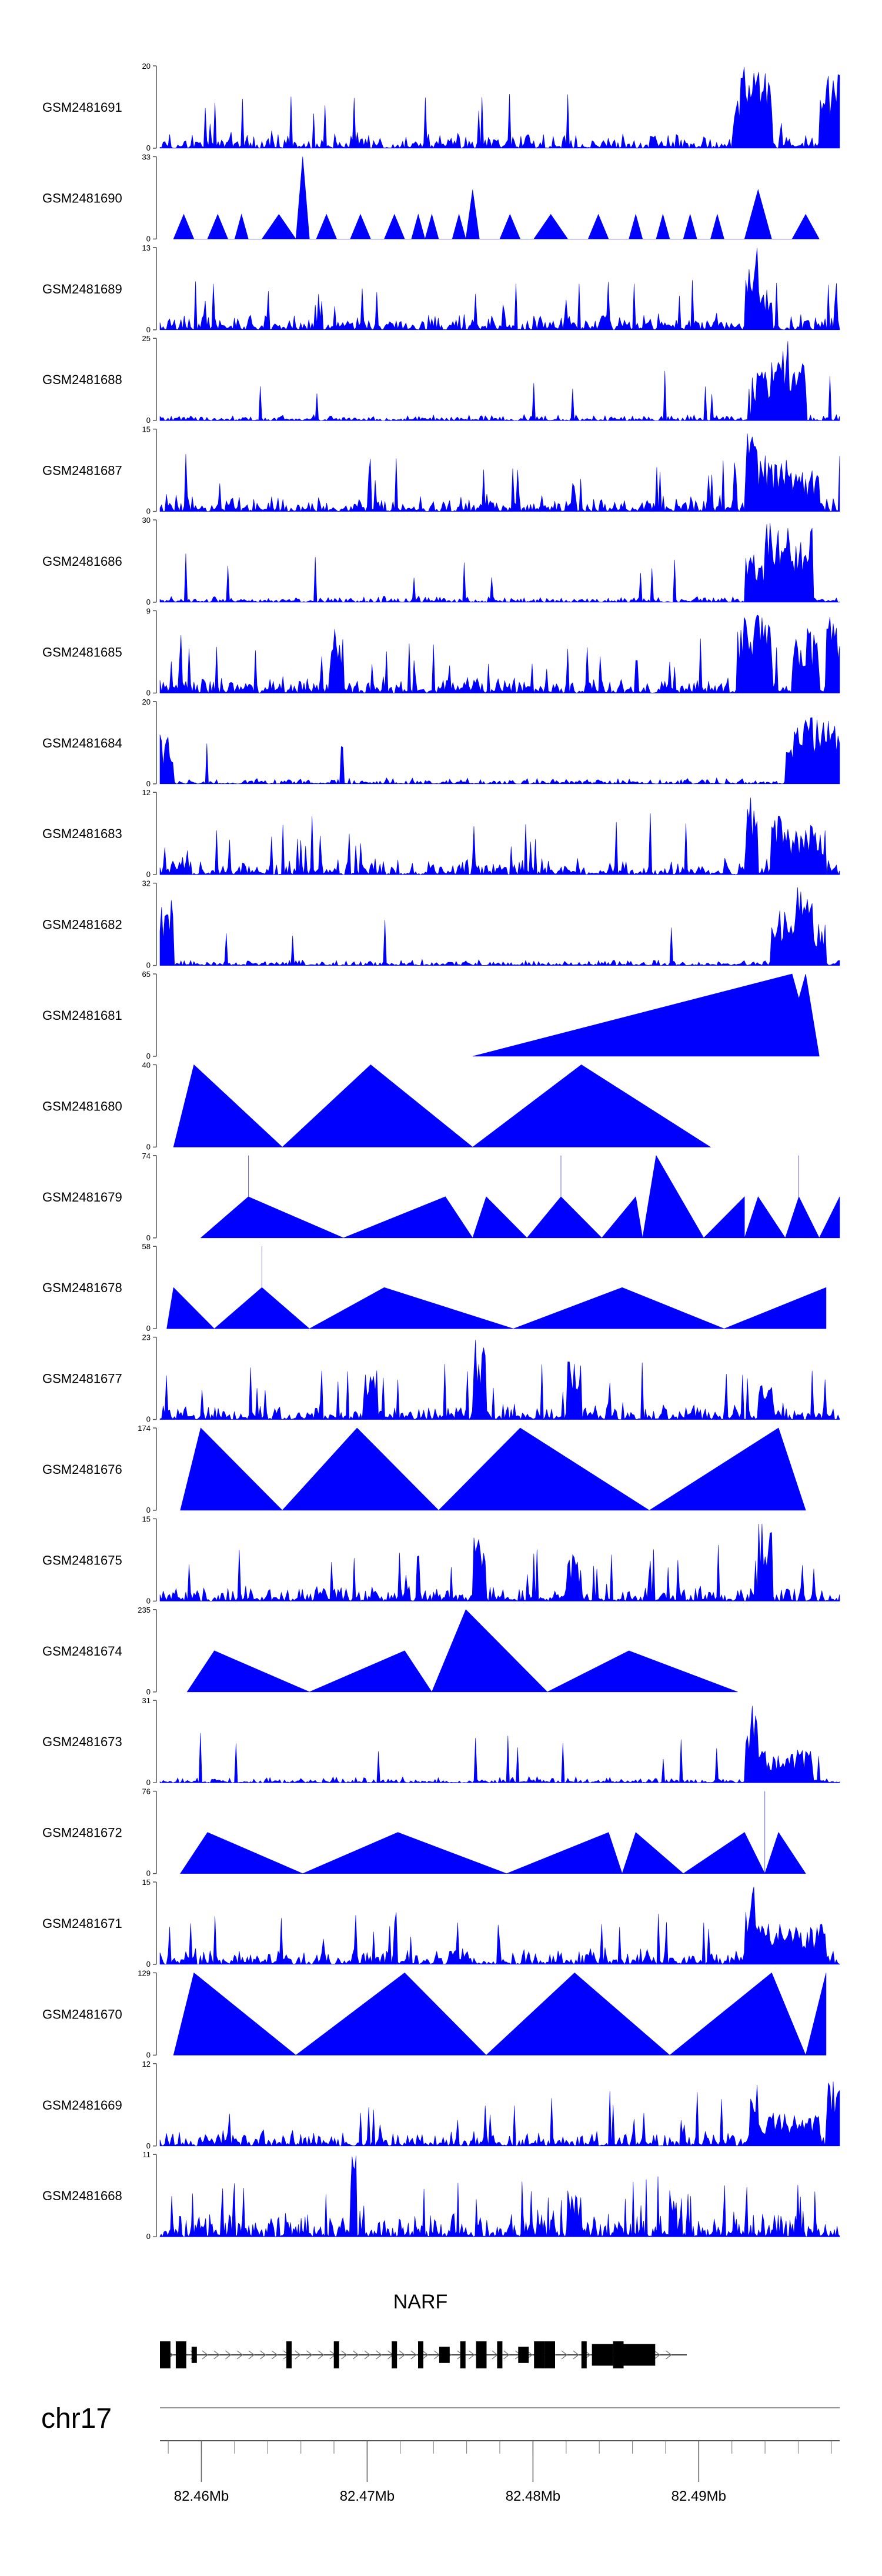  I want to click on track-GSM2481678: GSM2481678 58 0, so click(434, 1287).